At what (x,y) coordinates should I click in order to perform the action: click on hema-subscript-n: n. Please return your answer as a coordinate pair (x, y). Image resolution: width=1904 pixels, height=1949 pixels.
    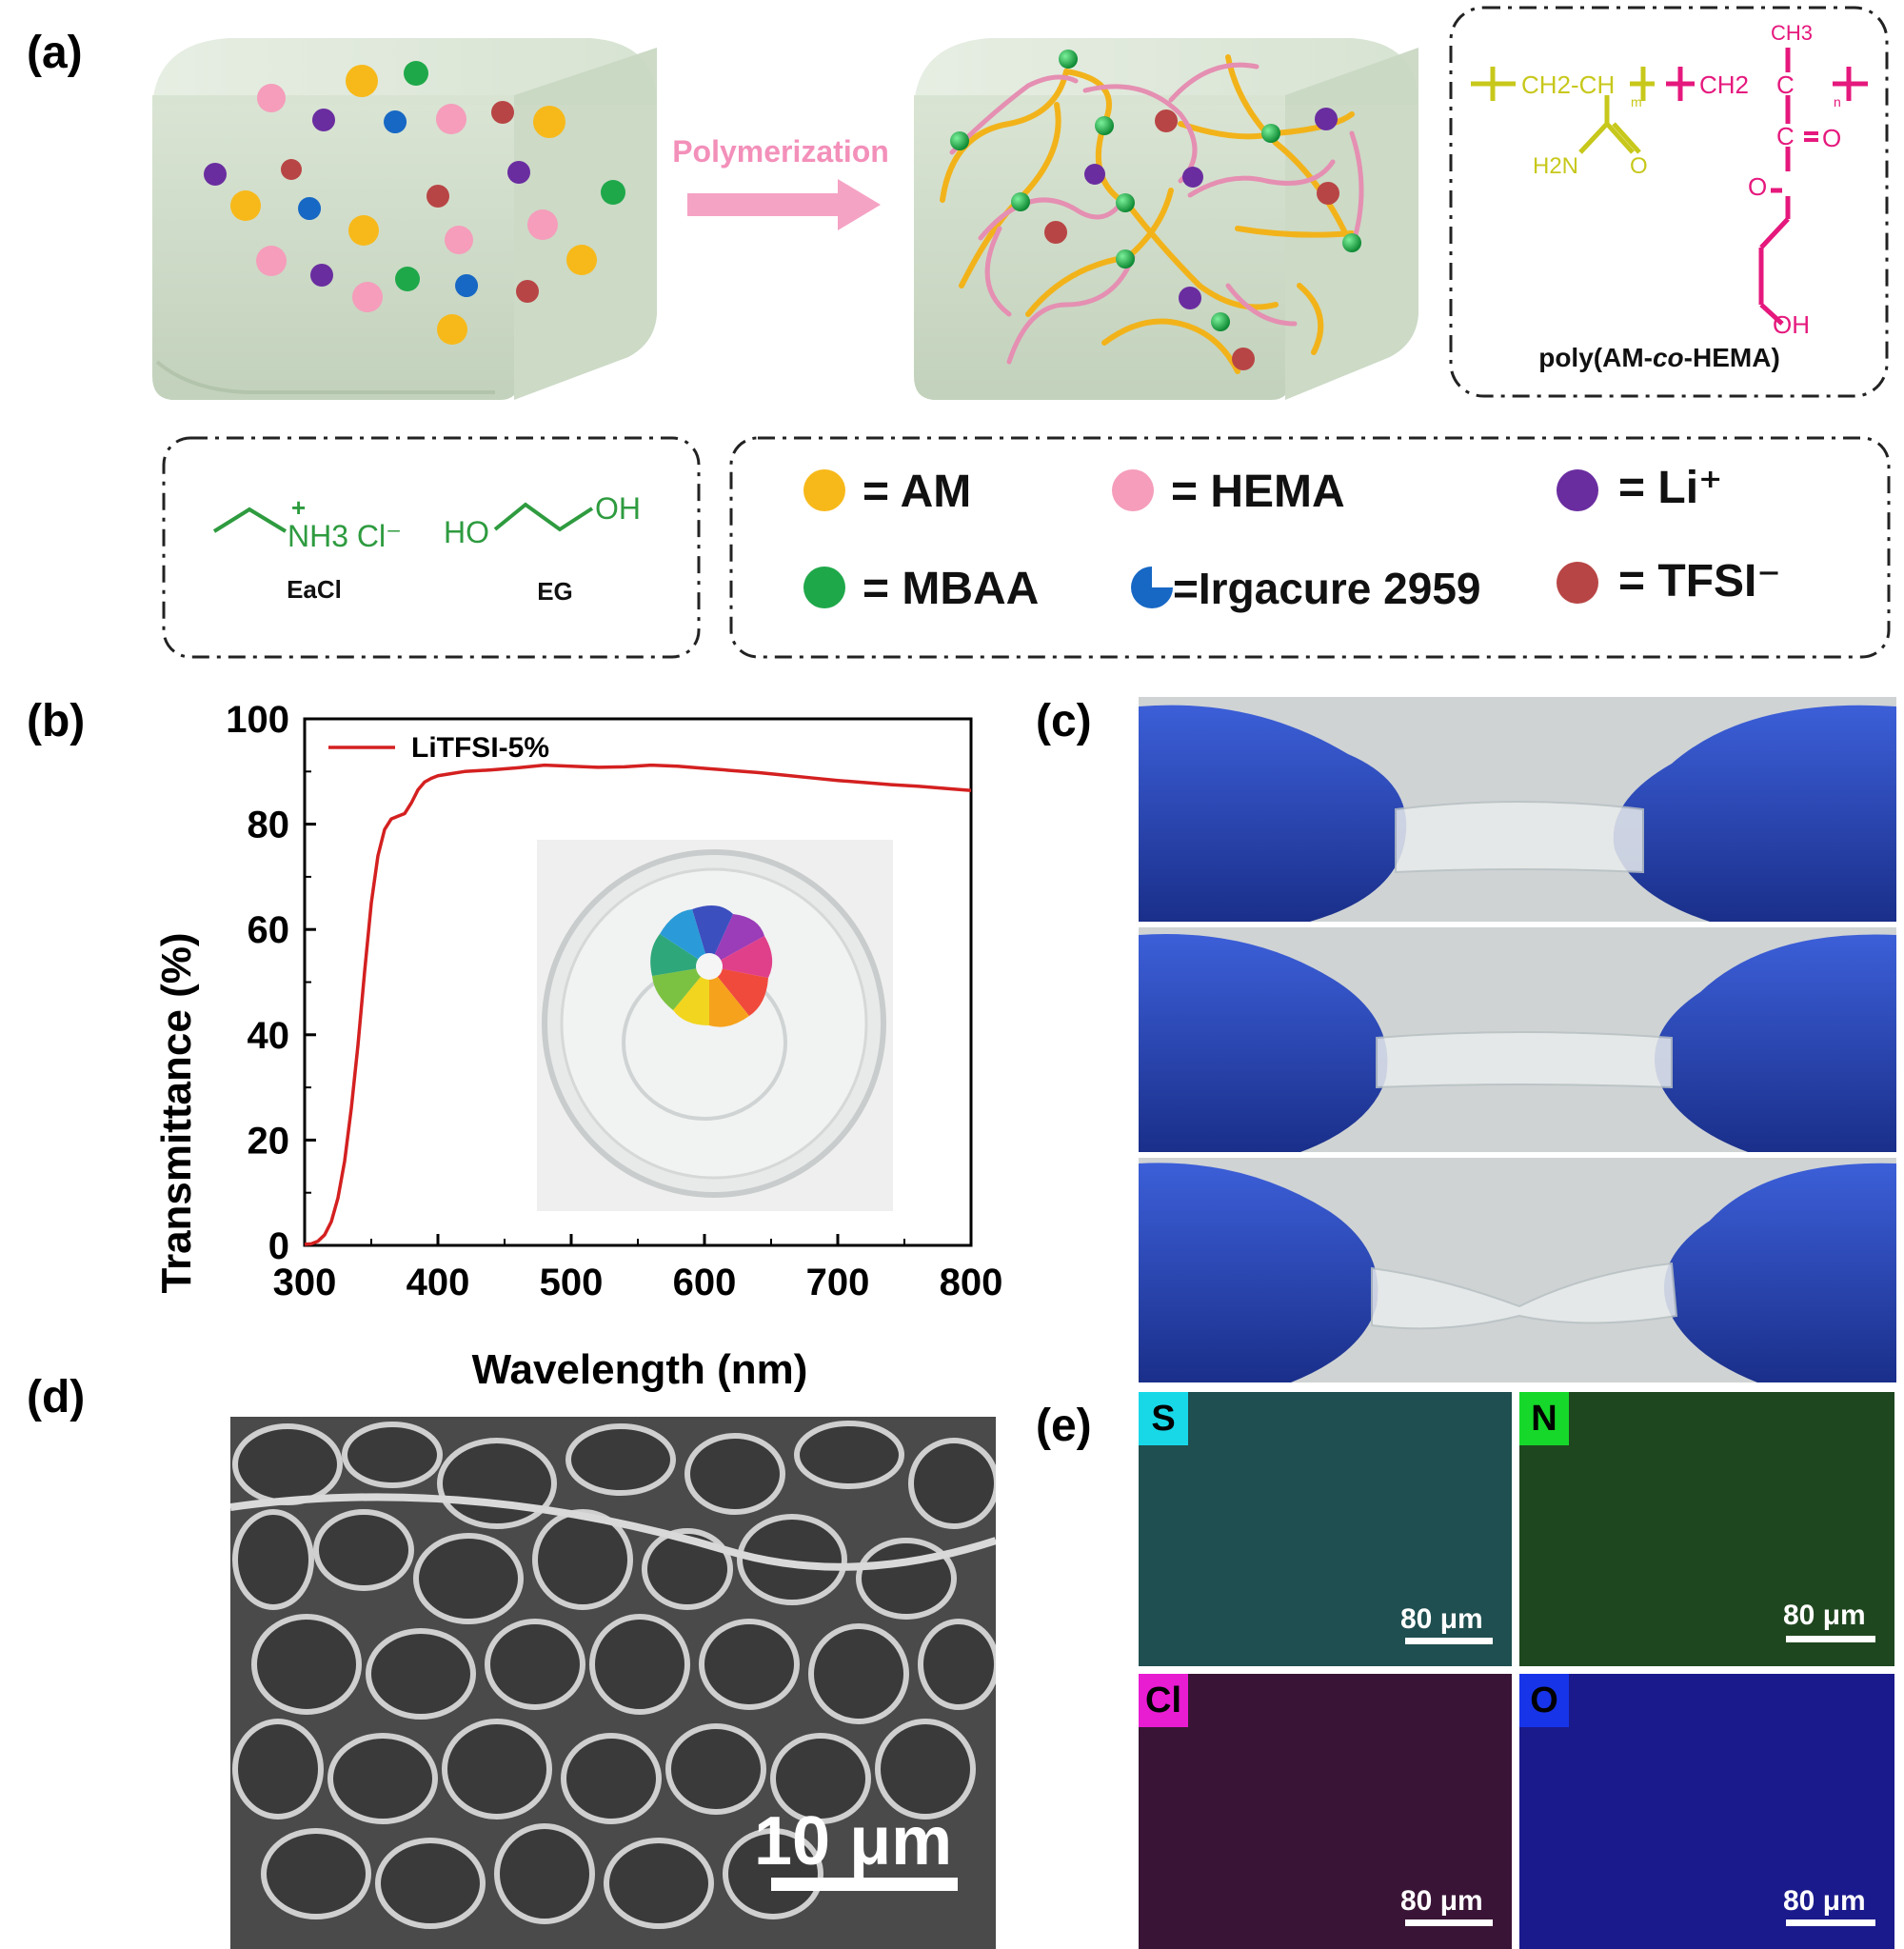
    Looking at the image, I should click on (1837, 101).